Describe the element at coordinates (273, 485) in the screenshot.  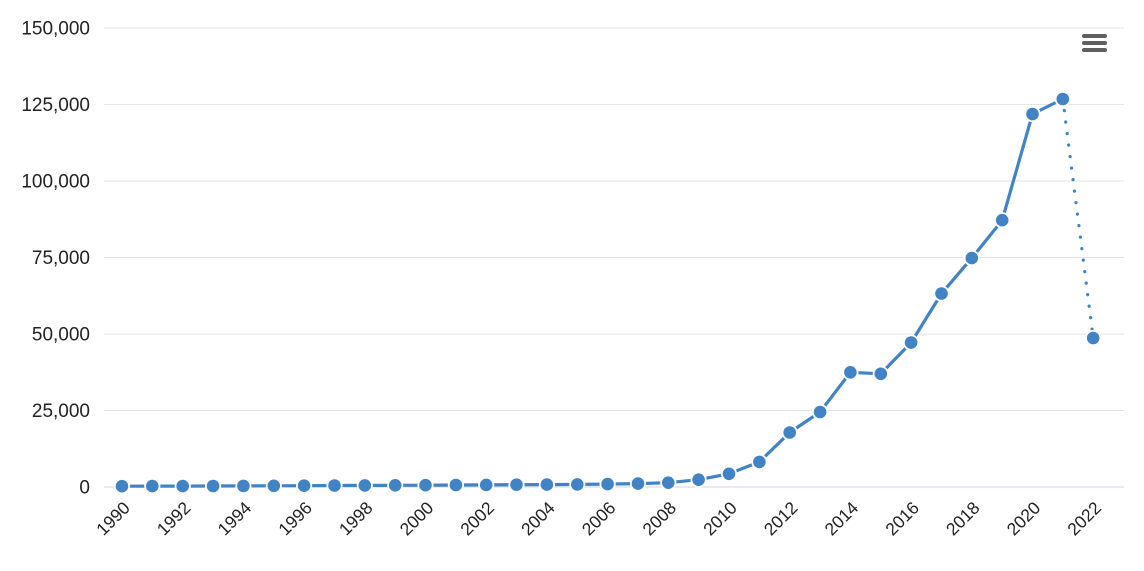
I see `data-point-1995` at that location.